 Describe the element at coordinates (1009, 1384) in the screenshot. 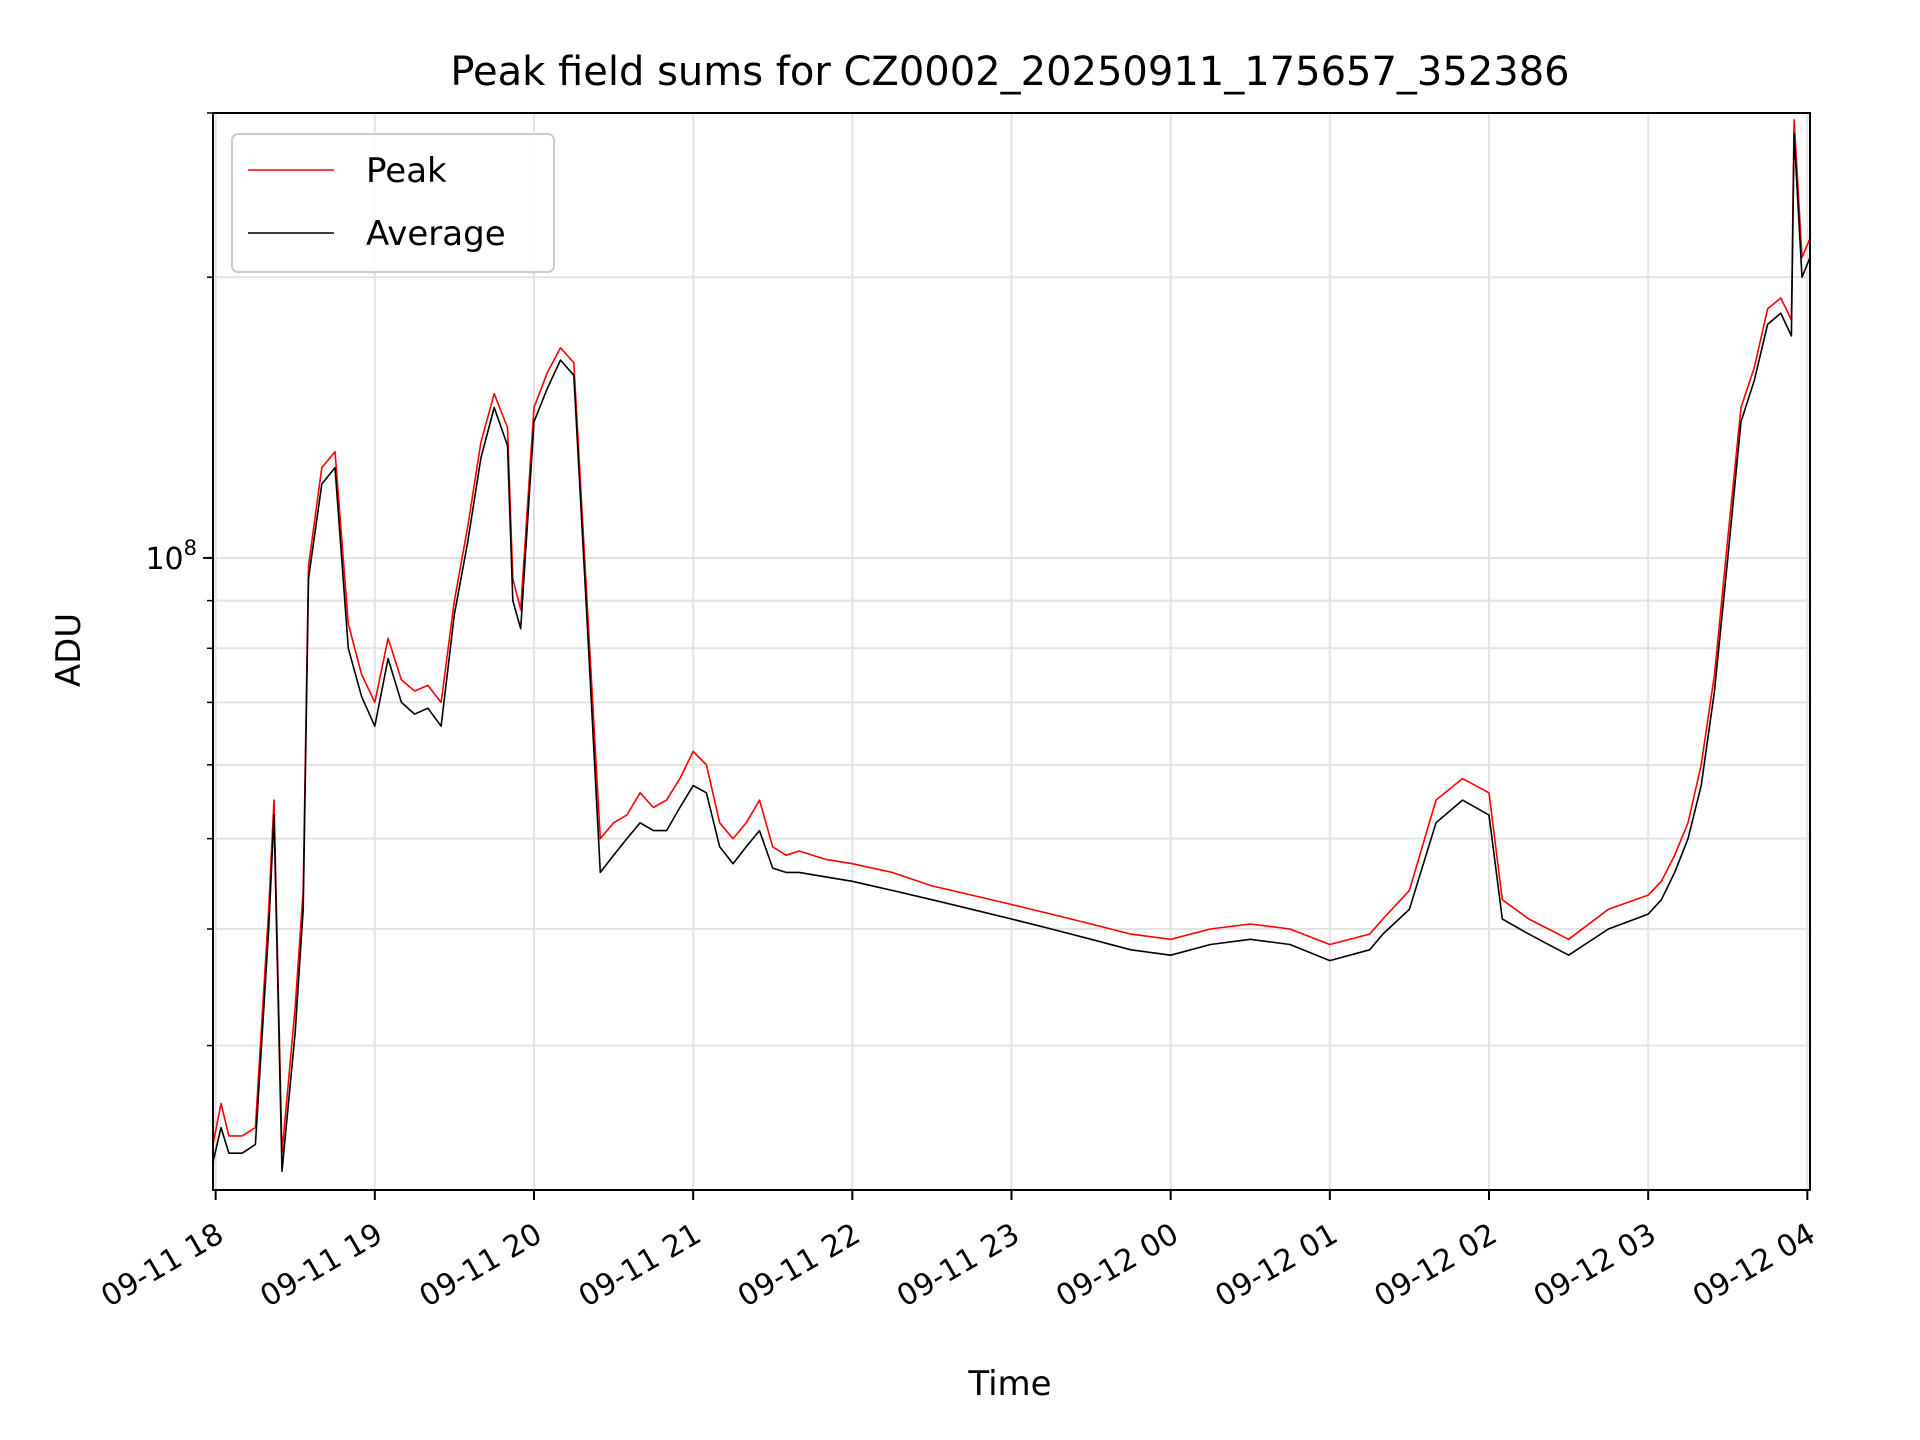

I see `x-axis-label: Time` at that location.